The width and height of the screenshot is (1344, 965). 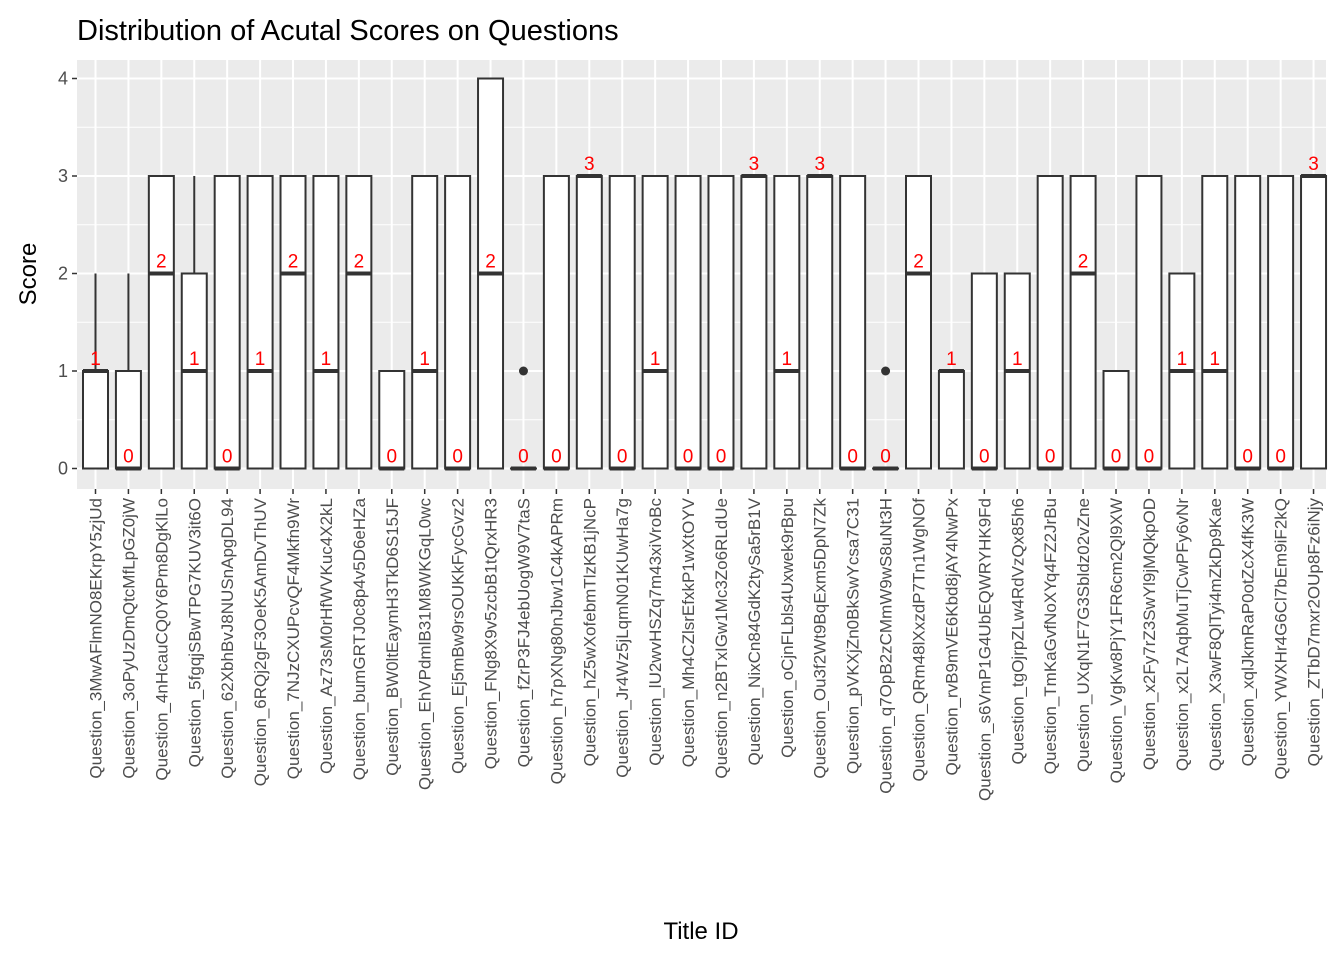 What do you see at coordinates (392, 637) in the screenshot?
I see `x-tick-label: Question_BW0ltEaymH3TkD6S15JF` at bounding box center [392, 637].